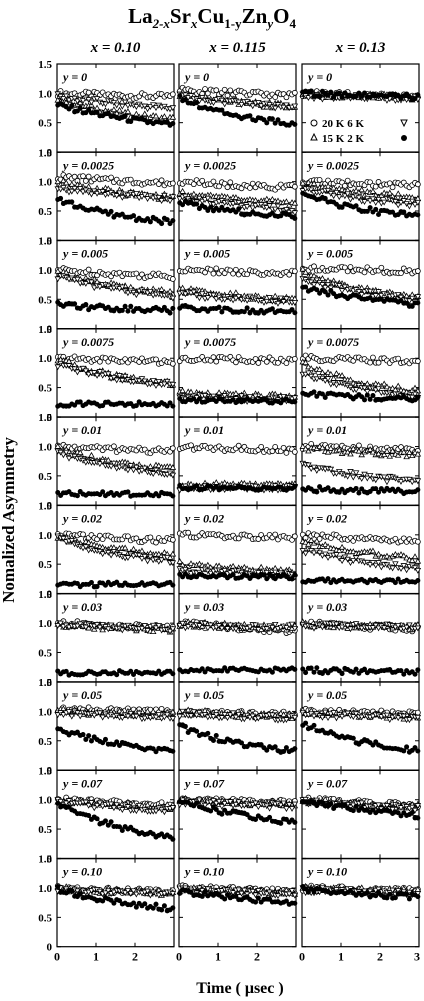 The height and width of the screenshot is (1001, 424). What do you see at coordinates (270, 24) in the screenshot?
I see `title-zn-sub: y` at bounding box center [270, 24].